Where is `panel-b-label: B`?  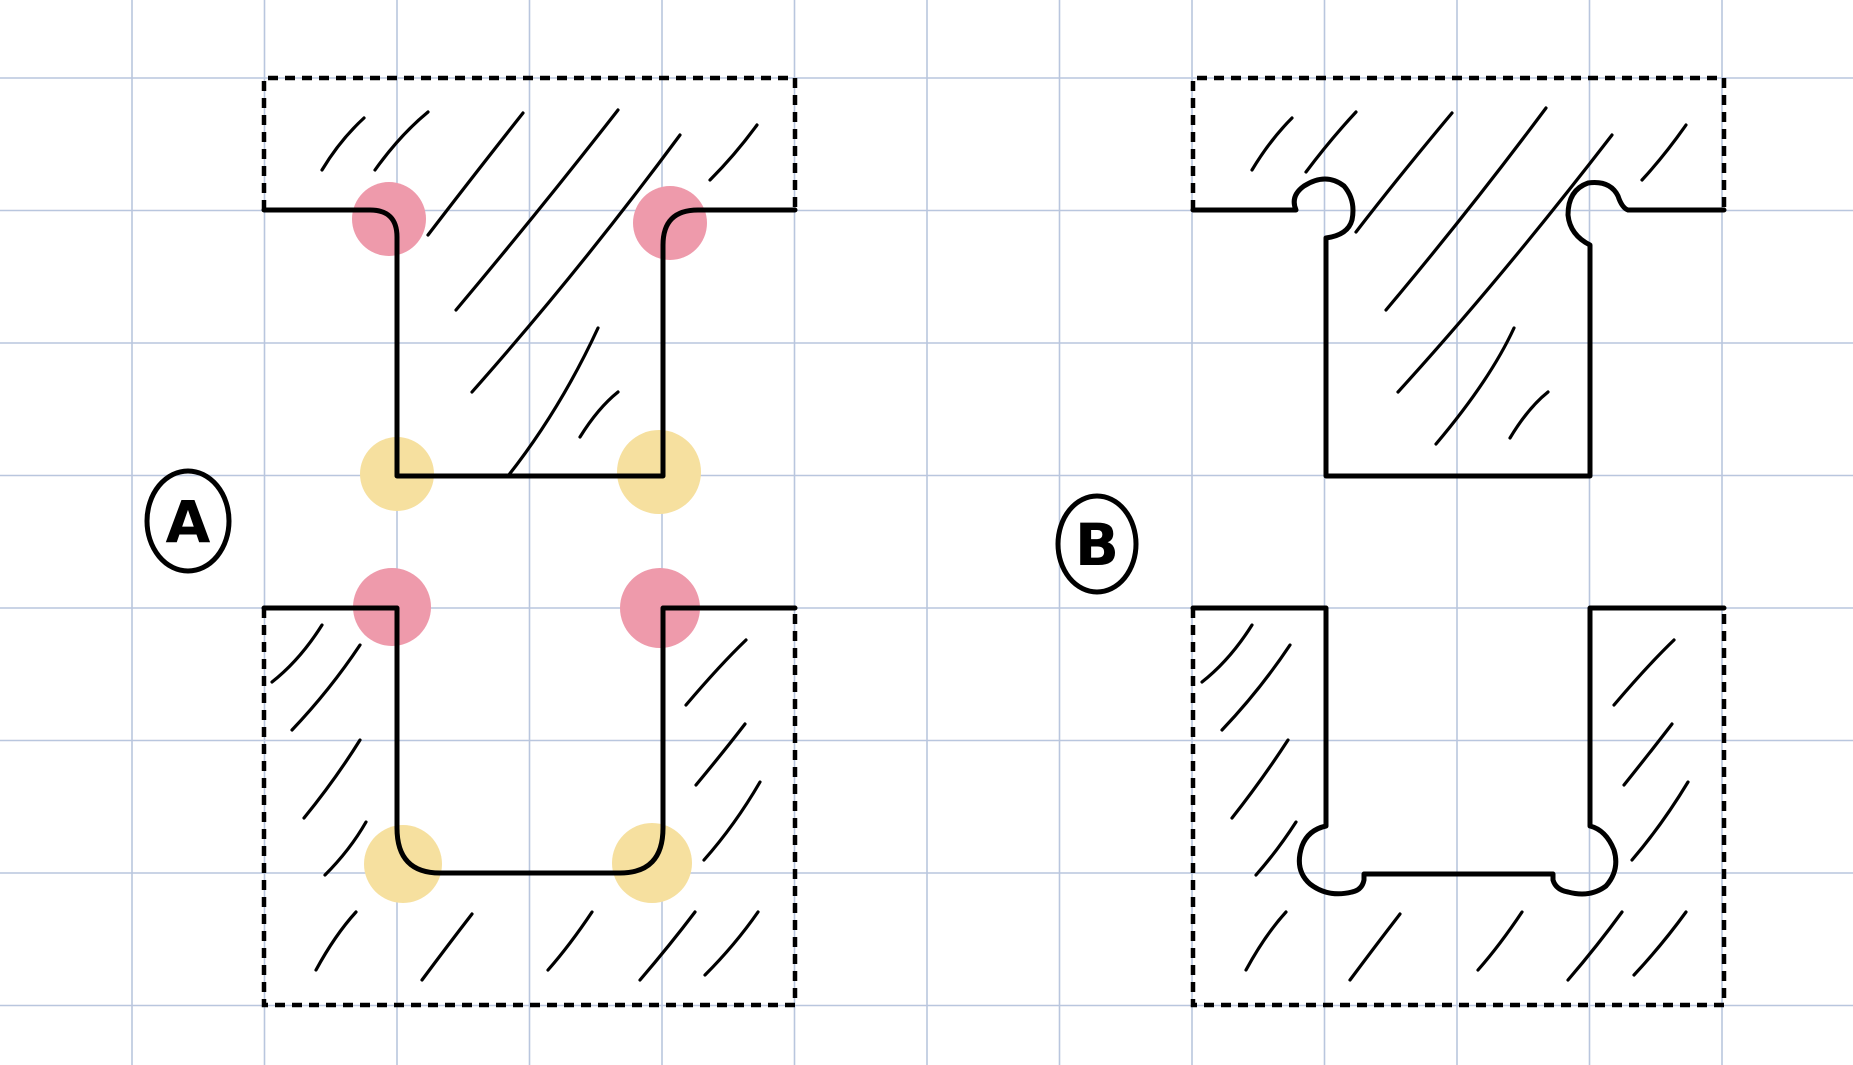
panel-b-label: B is located at coordinates (1097, 544).